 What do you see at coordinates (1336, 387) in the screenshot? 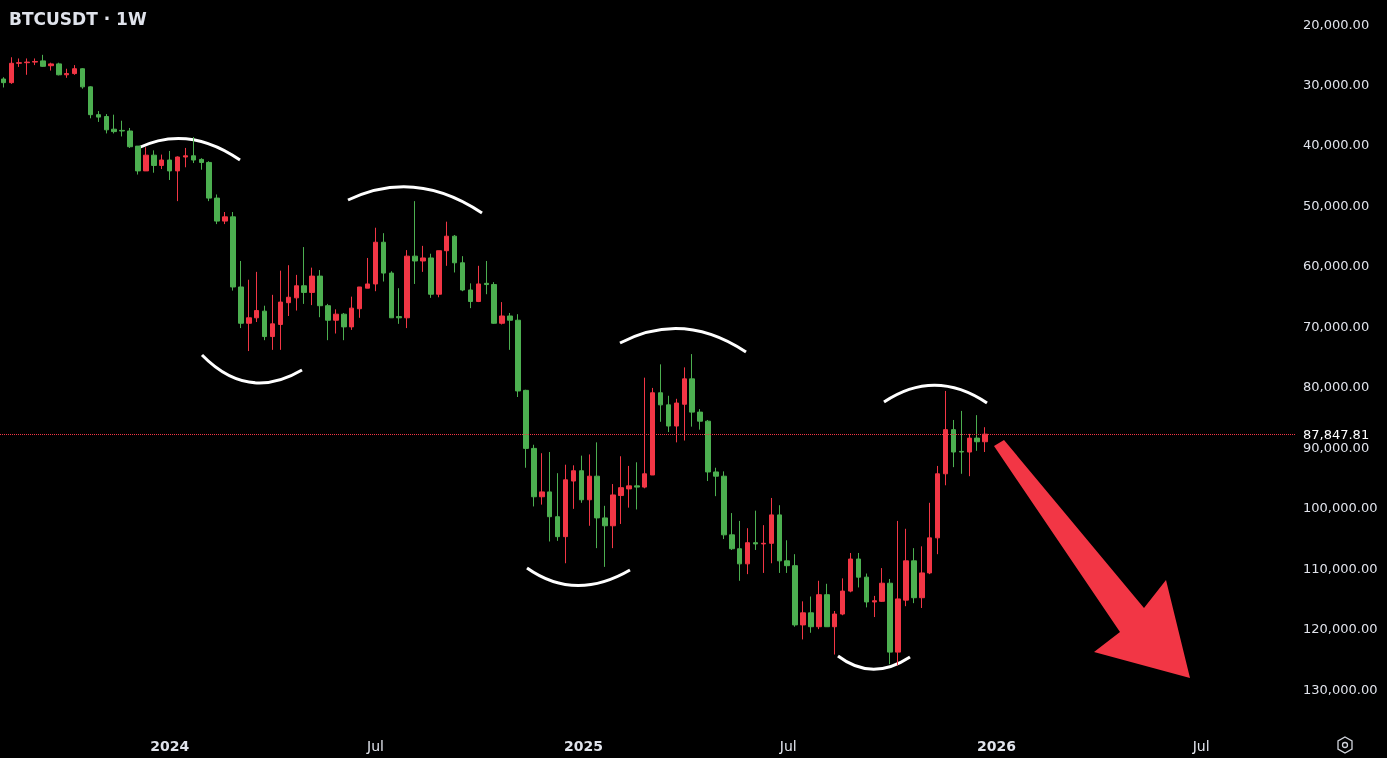
I see `y-tick-label: 80,000.00` at bounding box center [1336, 387].